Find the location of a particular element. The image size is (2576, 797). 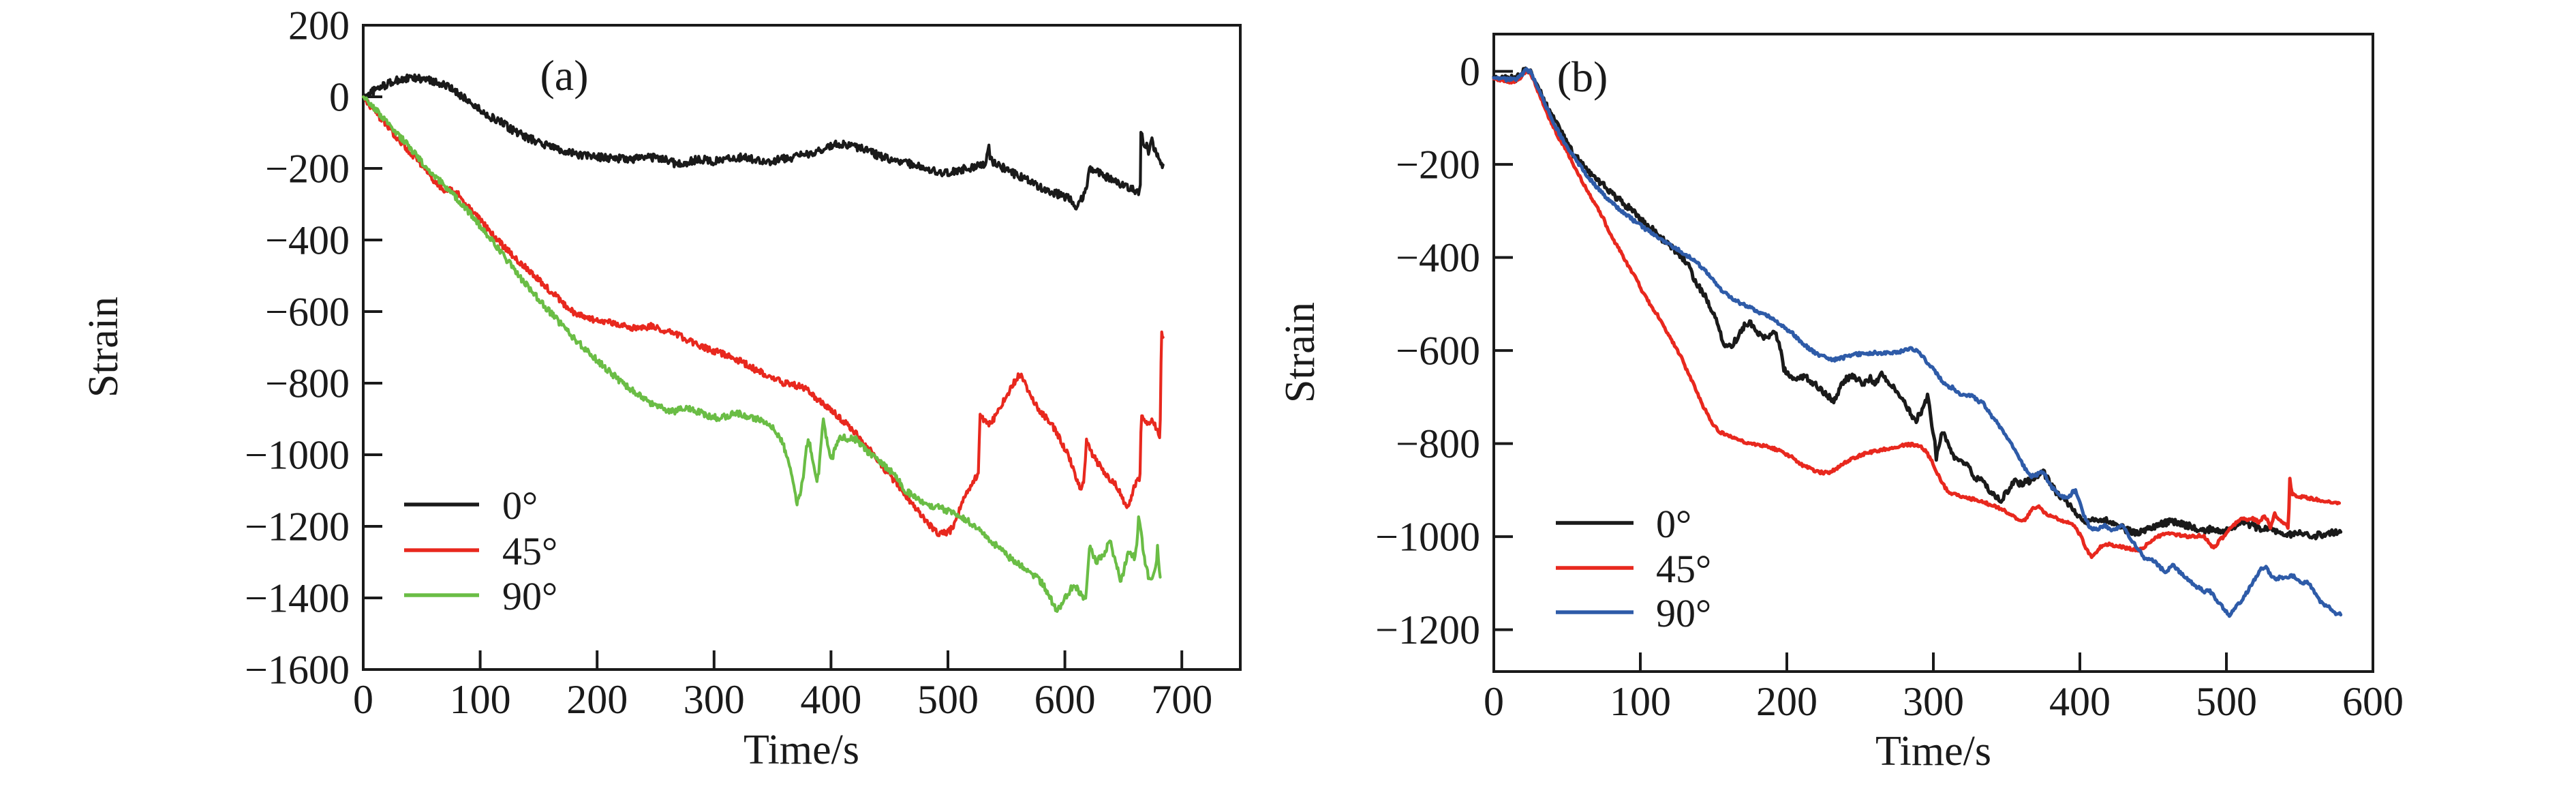

y-axis-ticks: 0 −200 −400 −600 −800 −1000 −1200 is located at coordinates (1444, 350).